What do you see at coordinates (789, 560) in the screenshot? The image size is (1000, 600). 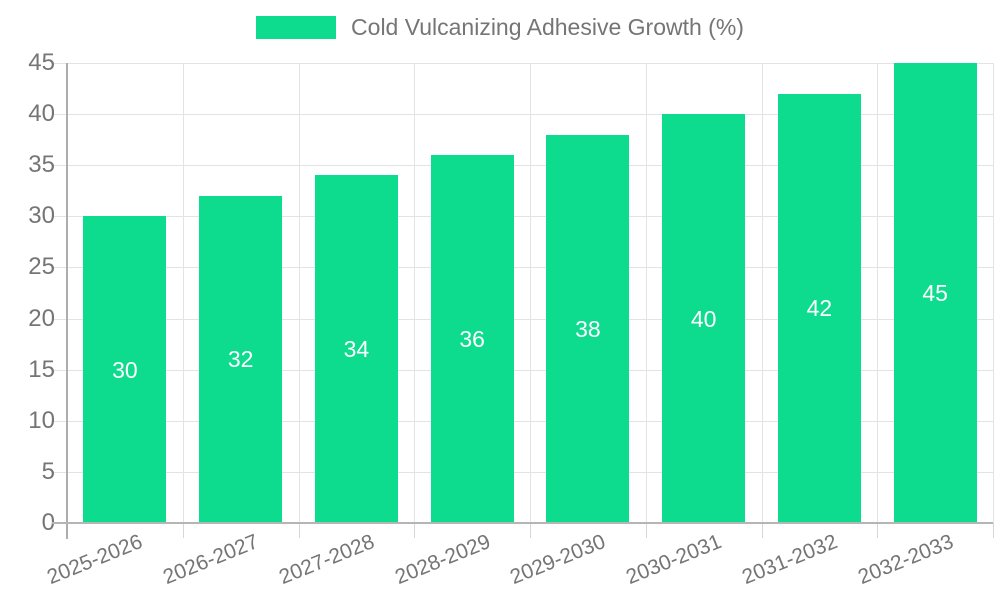 I see `x-axis-category-label: 2031-2032` at bounding box center [789, 560].